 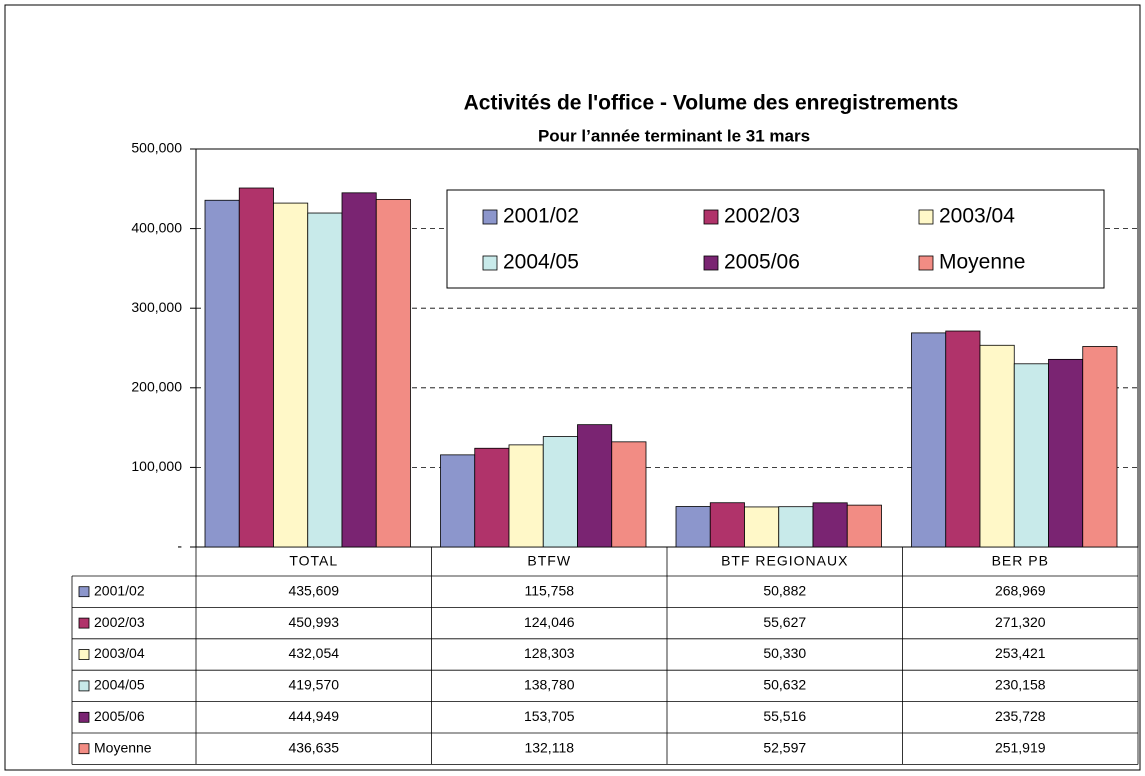 What do you see at coordinates (762, 216) in the screenshot?
I see `legend-label: 2002/03` at bounding box center [762, 216].